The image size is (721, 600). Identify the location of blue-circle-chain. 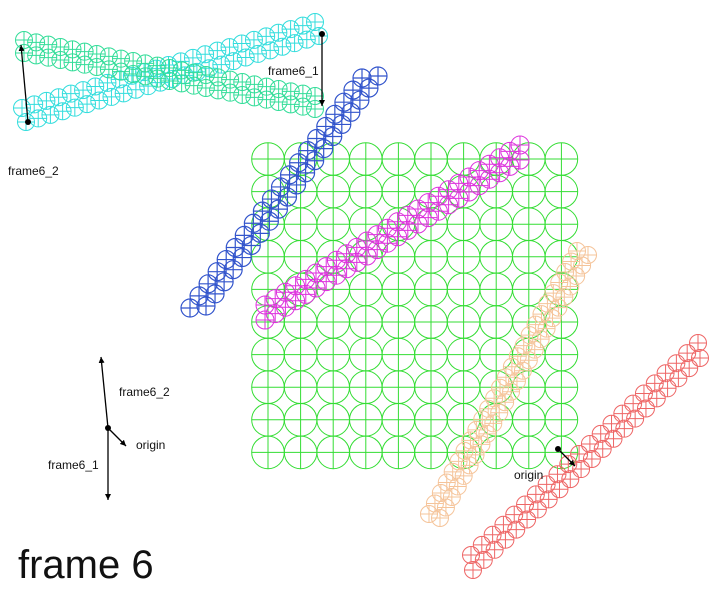
(284, 192).